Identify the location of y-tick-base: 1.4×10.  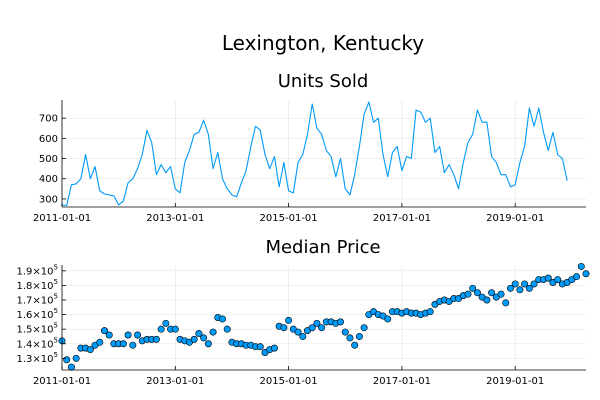
(35, 344).